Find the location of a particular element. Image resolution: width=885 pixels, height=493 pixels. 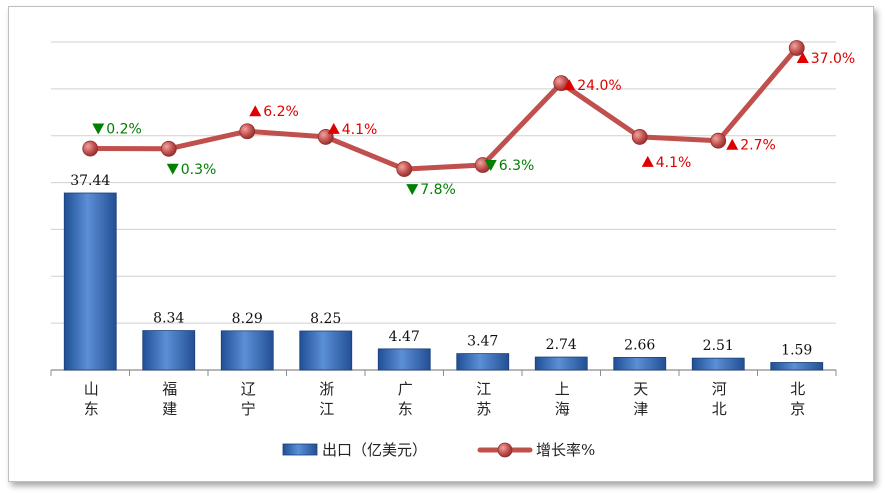

category-label: 山 is located at coordinates (91, 389).